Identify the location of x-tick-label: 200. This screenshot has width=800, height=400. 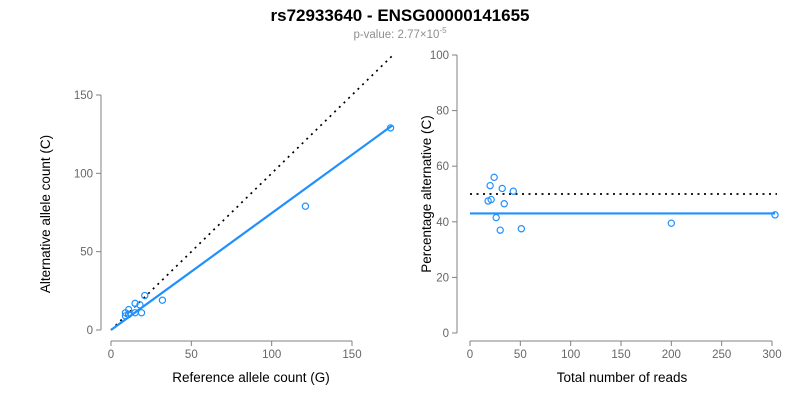
(671, 355).